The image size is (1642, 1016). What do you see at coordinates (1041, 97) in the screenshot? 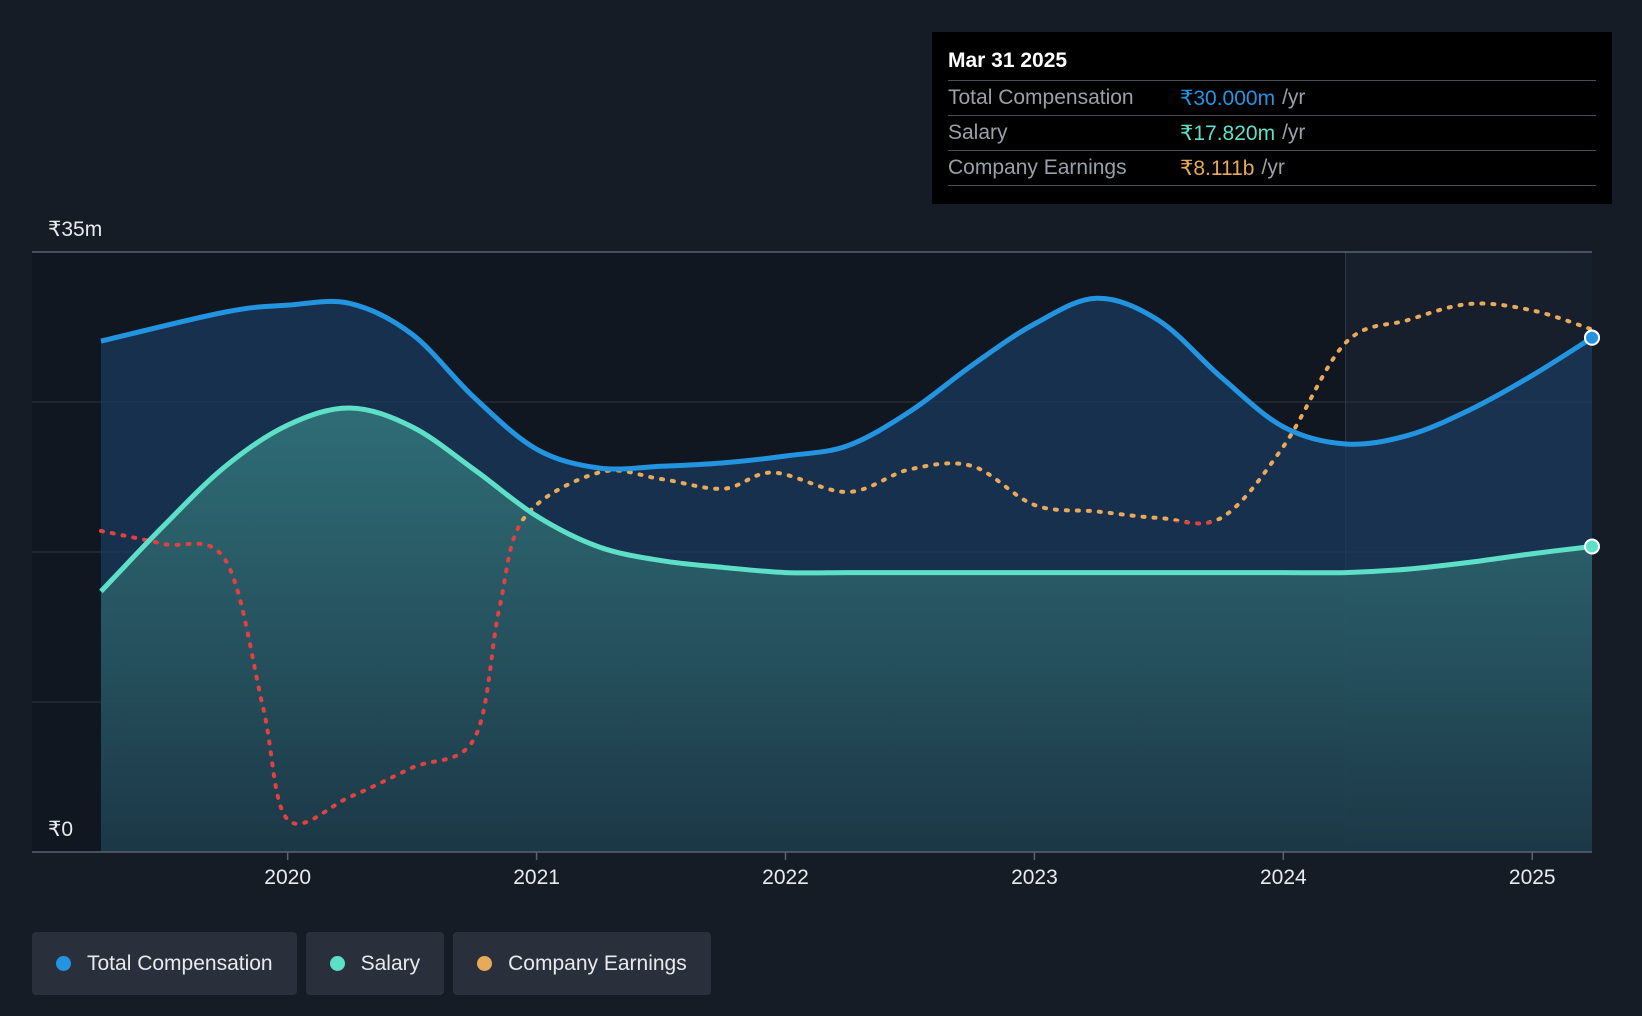
I see `tooltip-label: Total Compensation` at bounding box center [1041, 97].